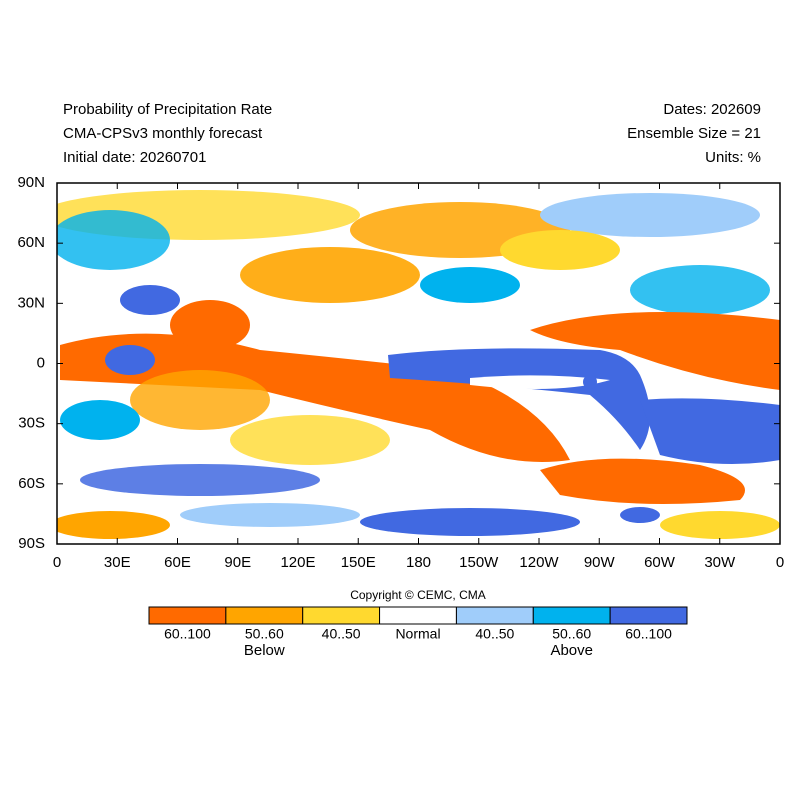 The image size is (800, 805). What do you see at coordinates (31, 483) in the screenshot?
I see `y-tick-label: 60S` at bounding box center [31, 483].